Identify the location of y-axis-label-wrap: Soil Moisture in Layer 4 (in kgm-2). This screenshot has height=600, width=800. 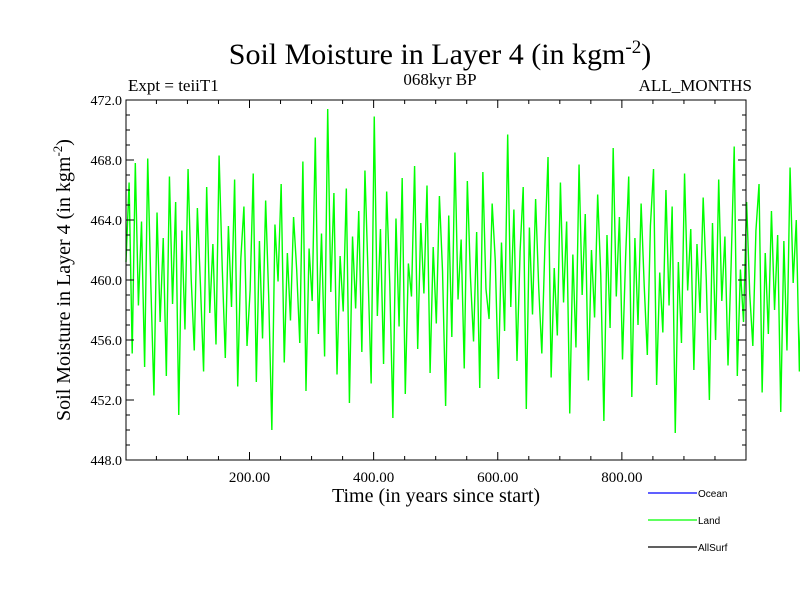
(63, 280).